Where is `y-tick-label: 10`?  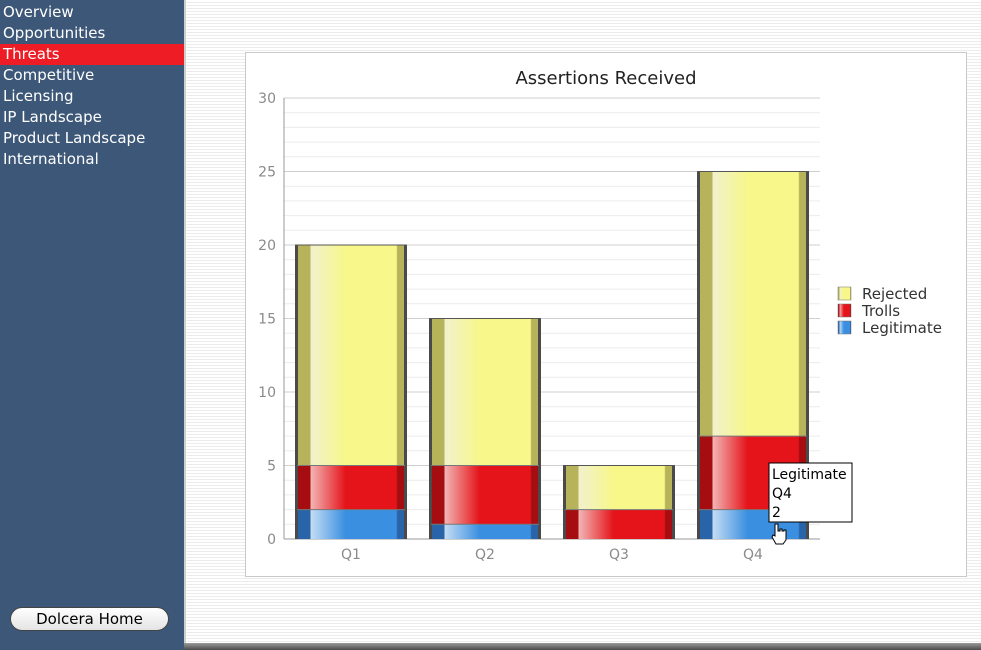 y-tick-label: 10 is located at coordinates (267, 393).